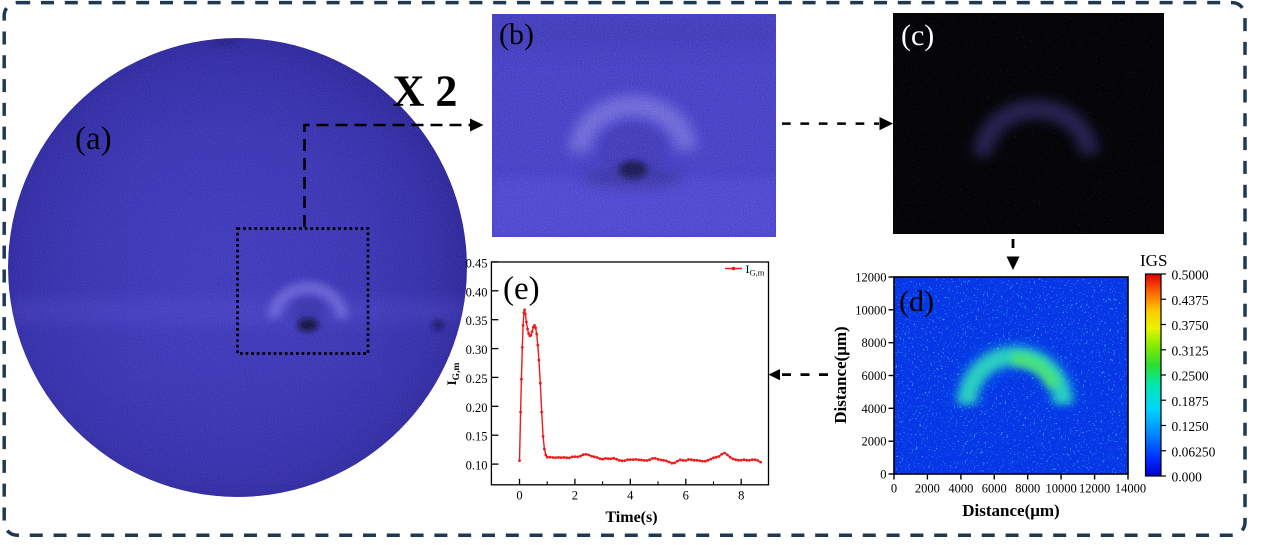 This screenshot has width=1269, height=545. What do you see at coordinates (477, 408) in the screenshot?
I see `svg-text: 0.20` at bounding box center [477, 408].